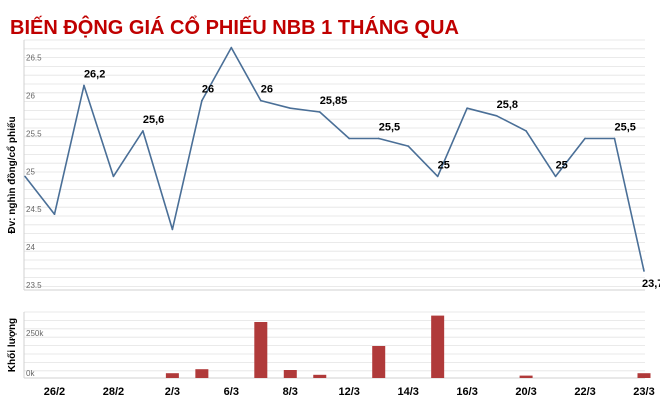 The width and height of the screenshot is (660, 402). Describe the element at coordinates (172, 392) in the screenshot. I see `x-tick-label: 2/3` at that location.